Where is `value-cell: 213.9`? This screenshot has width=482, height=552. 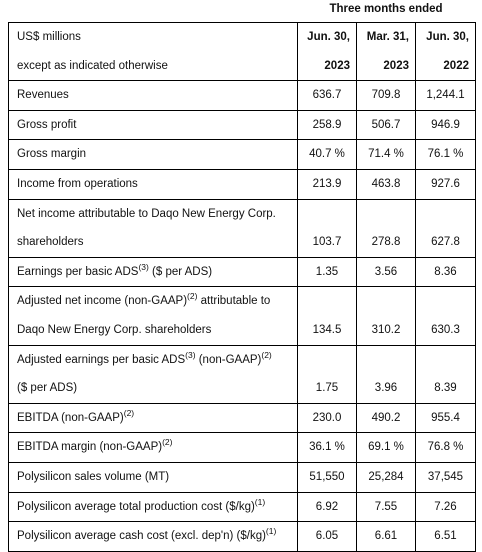 value-cell: 213.9 is located at coordinates (327, 184).